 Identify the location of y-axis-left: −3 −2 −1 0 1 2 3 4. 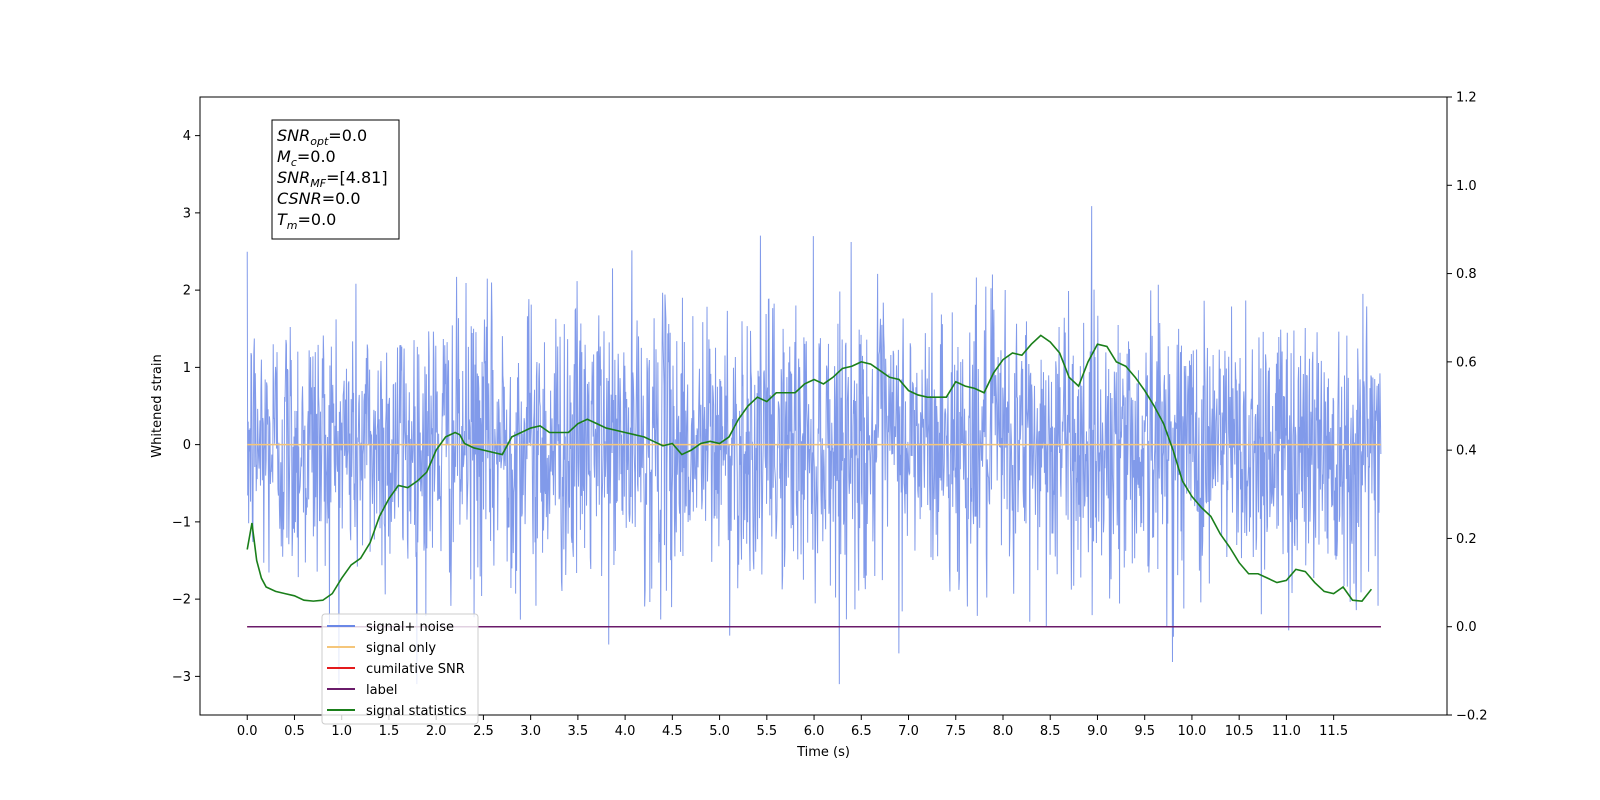
(186, 407).